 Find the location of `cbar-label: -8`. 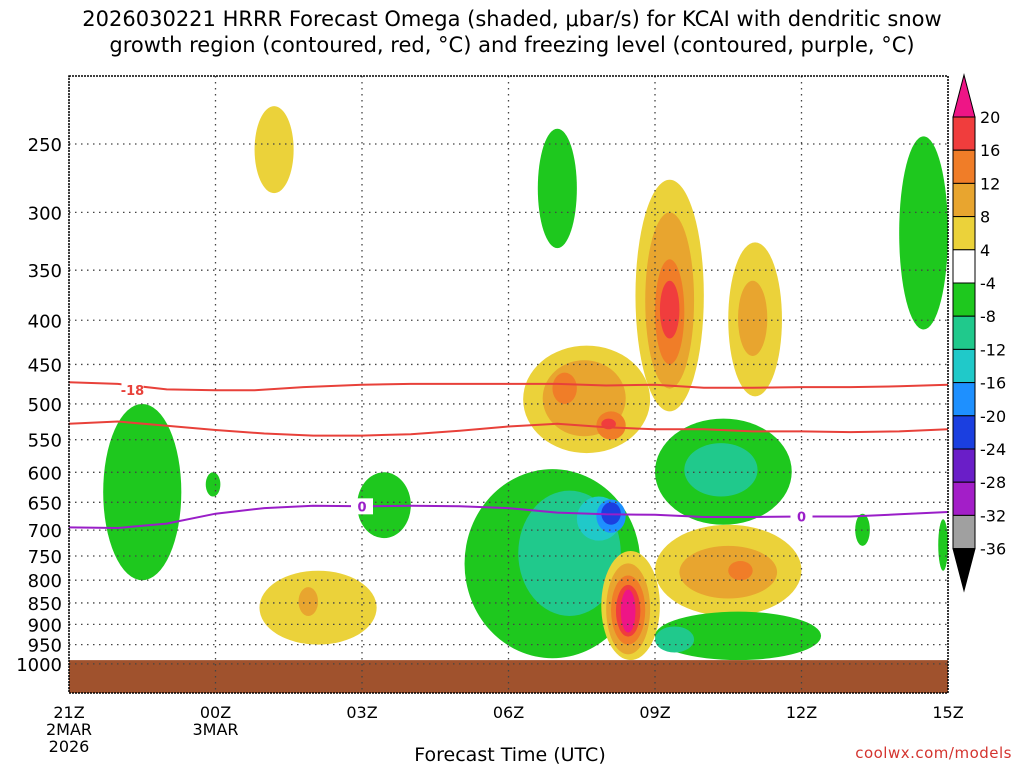

cbar-label: -8 is located at coordinates (988, 316).